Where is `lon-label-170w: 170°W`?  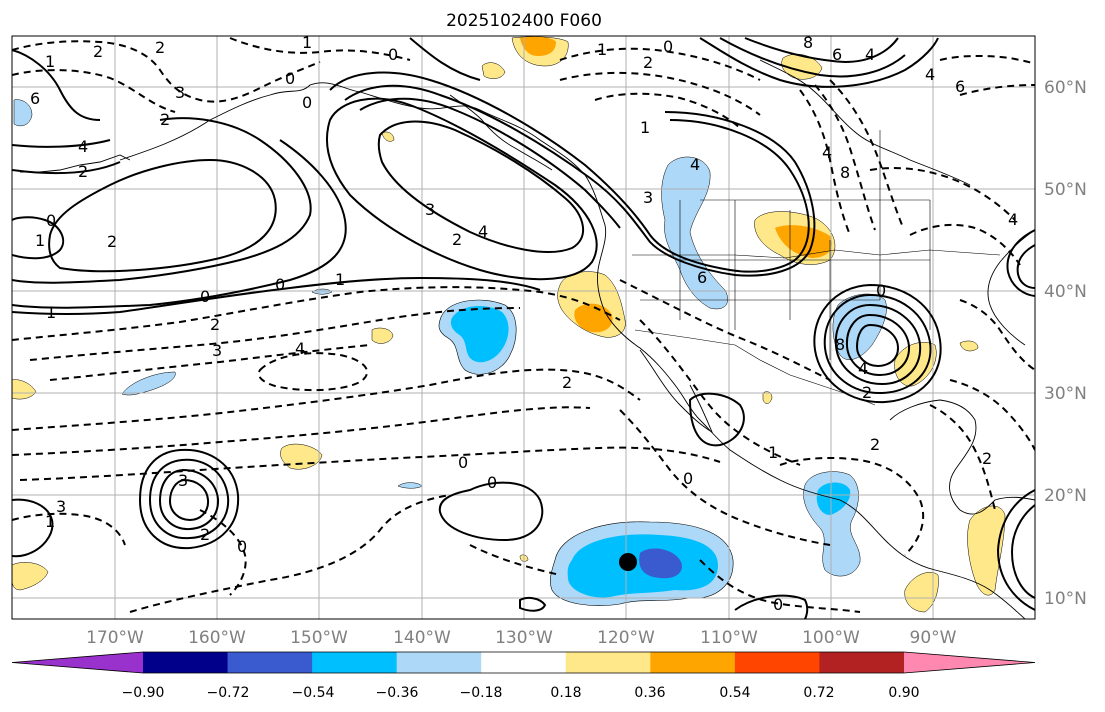 lon-label-170w: 170°W is located at coordinates (115, 638).